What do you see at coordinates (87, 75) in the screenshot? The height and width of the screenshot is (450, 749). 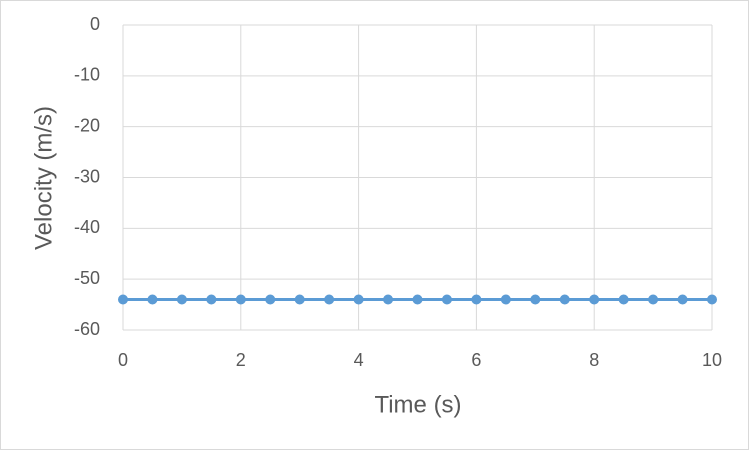 I see `y-tick-label: -10` at bounding box center [87, 75].